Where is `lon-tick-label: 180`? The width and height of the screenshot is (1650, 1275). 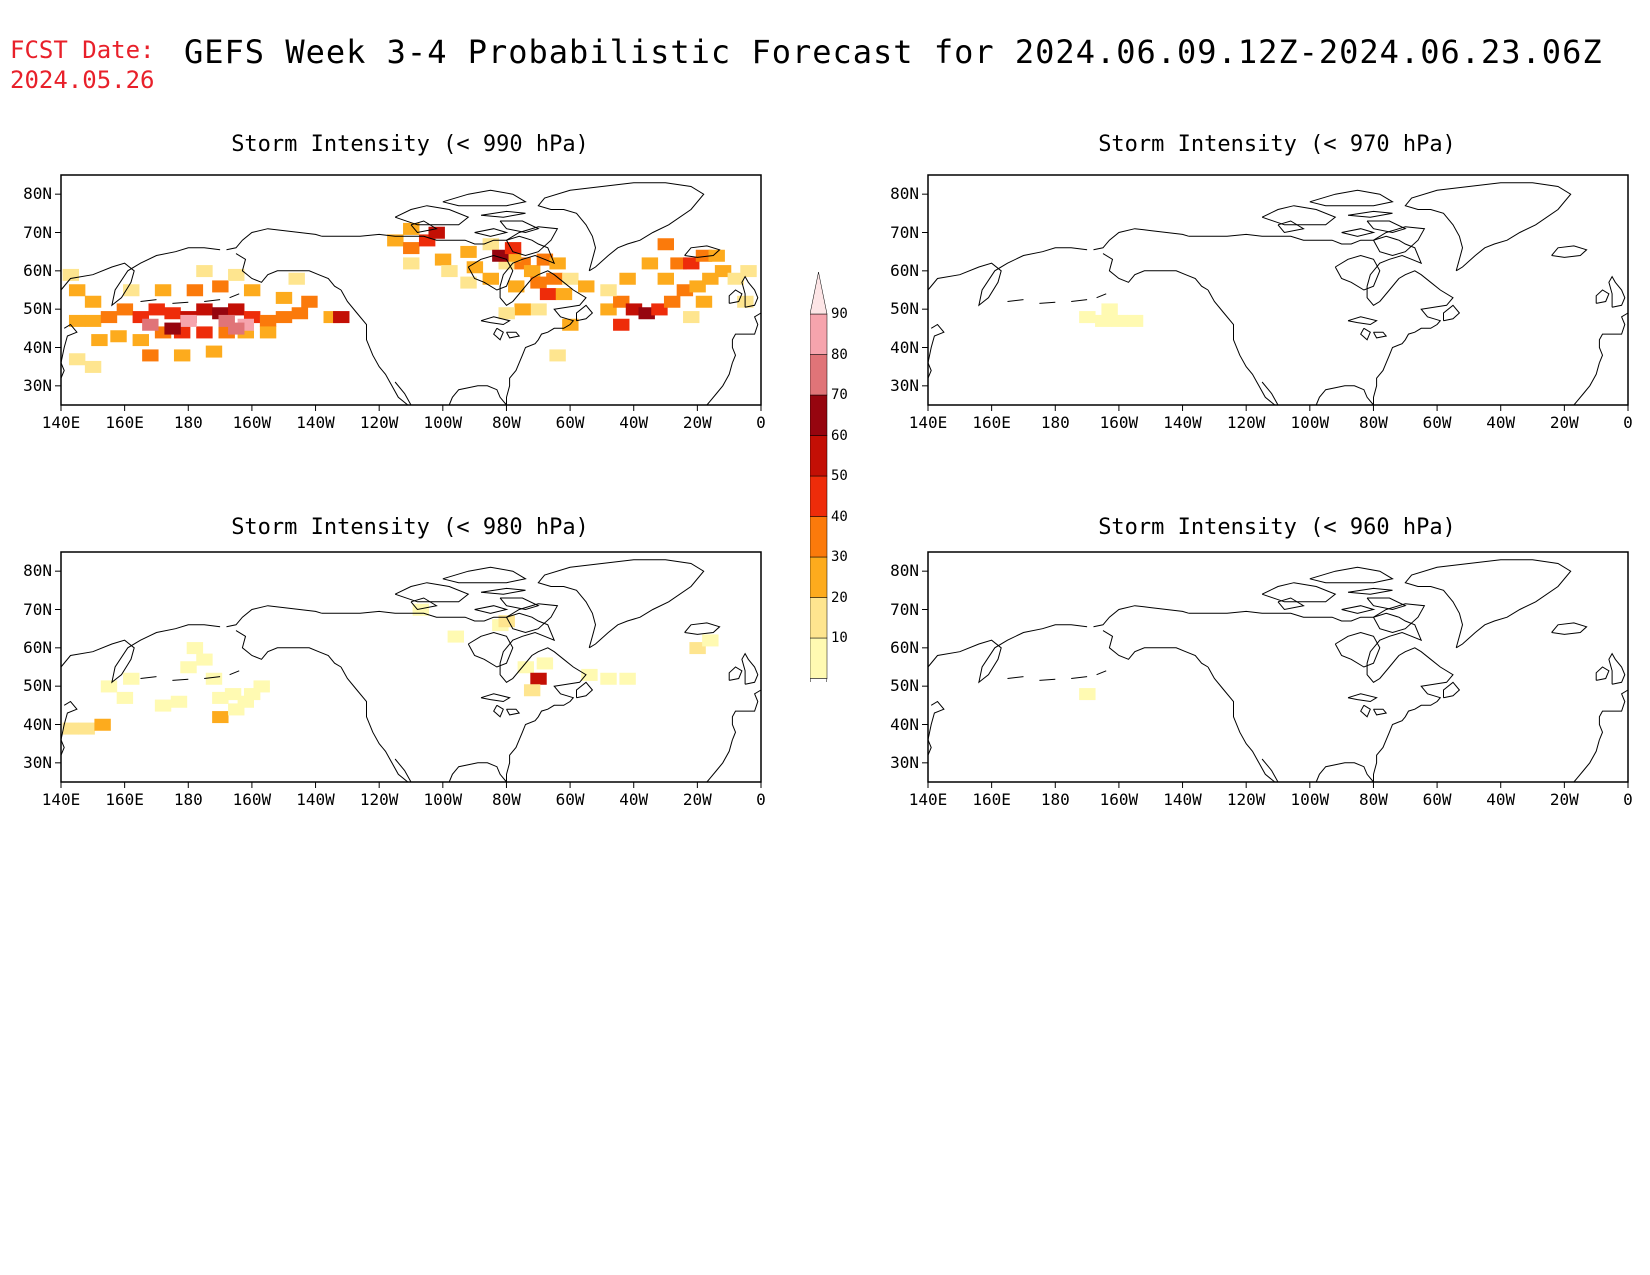 lon-tick-label: 180 is located at coordinates (1055, 799).